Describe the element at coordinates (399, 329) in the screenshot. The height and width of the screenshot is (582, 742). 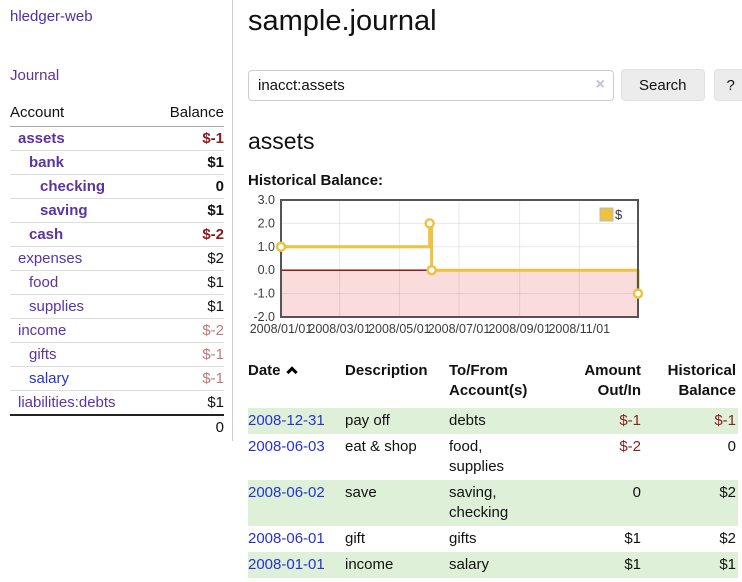
I see `x-axis-tick-label: 2008/05/01` at that location.